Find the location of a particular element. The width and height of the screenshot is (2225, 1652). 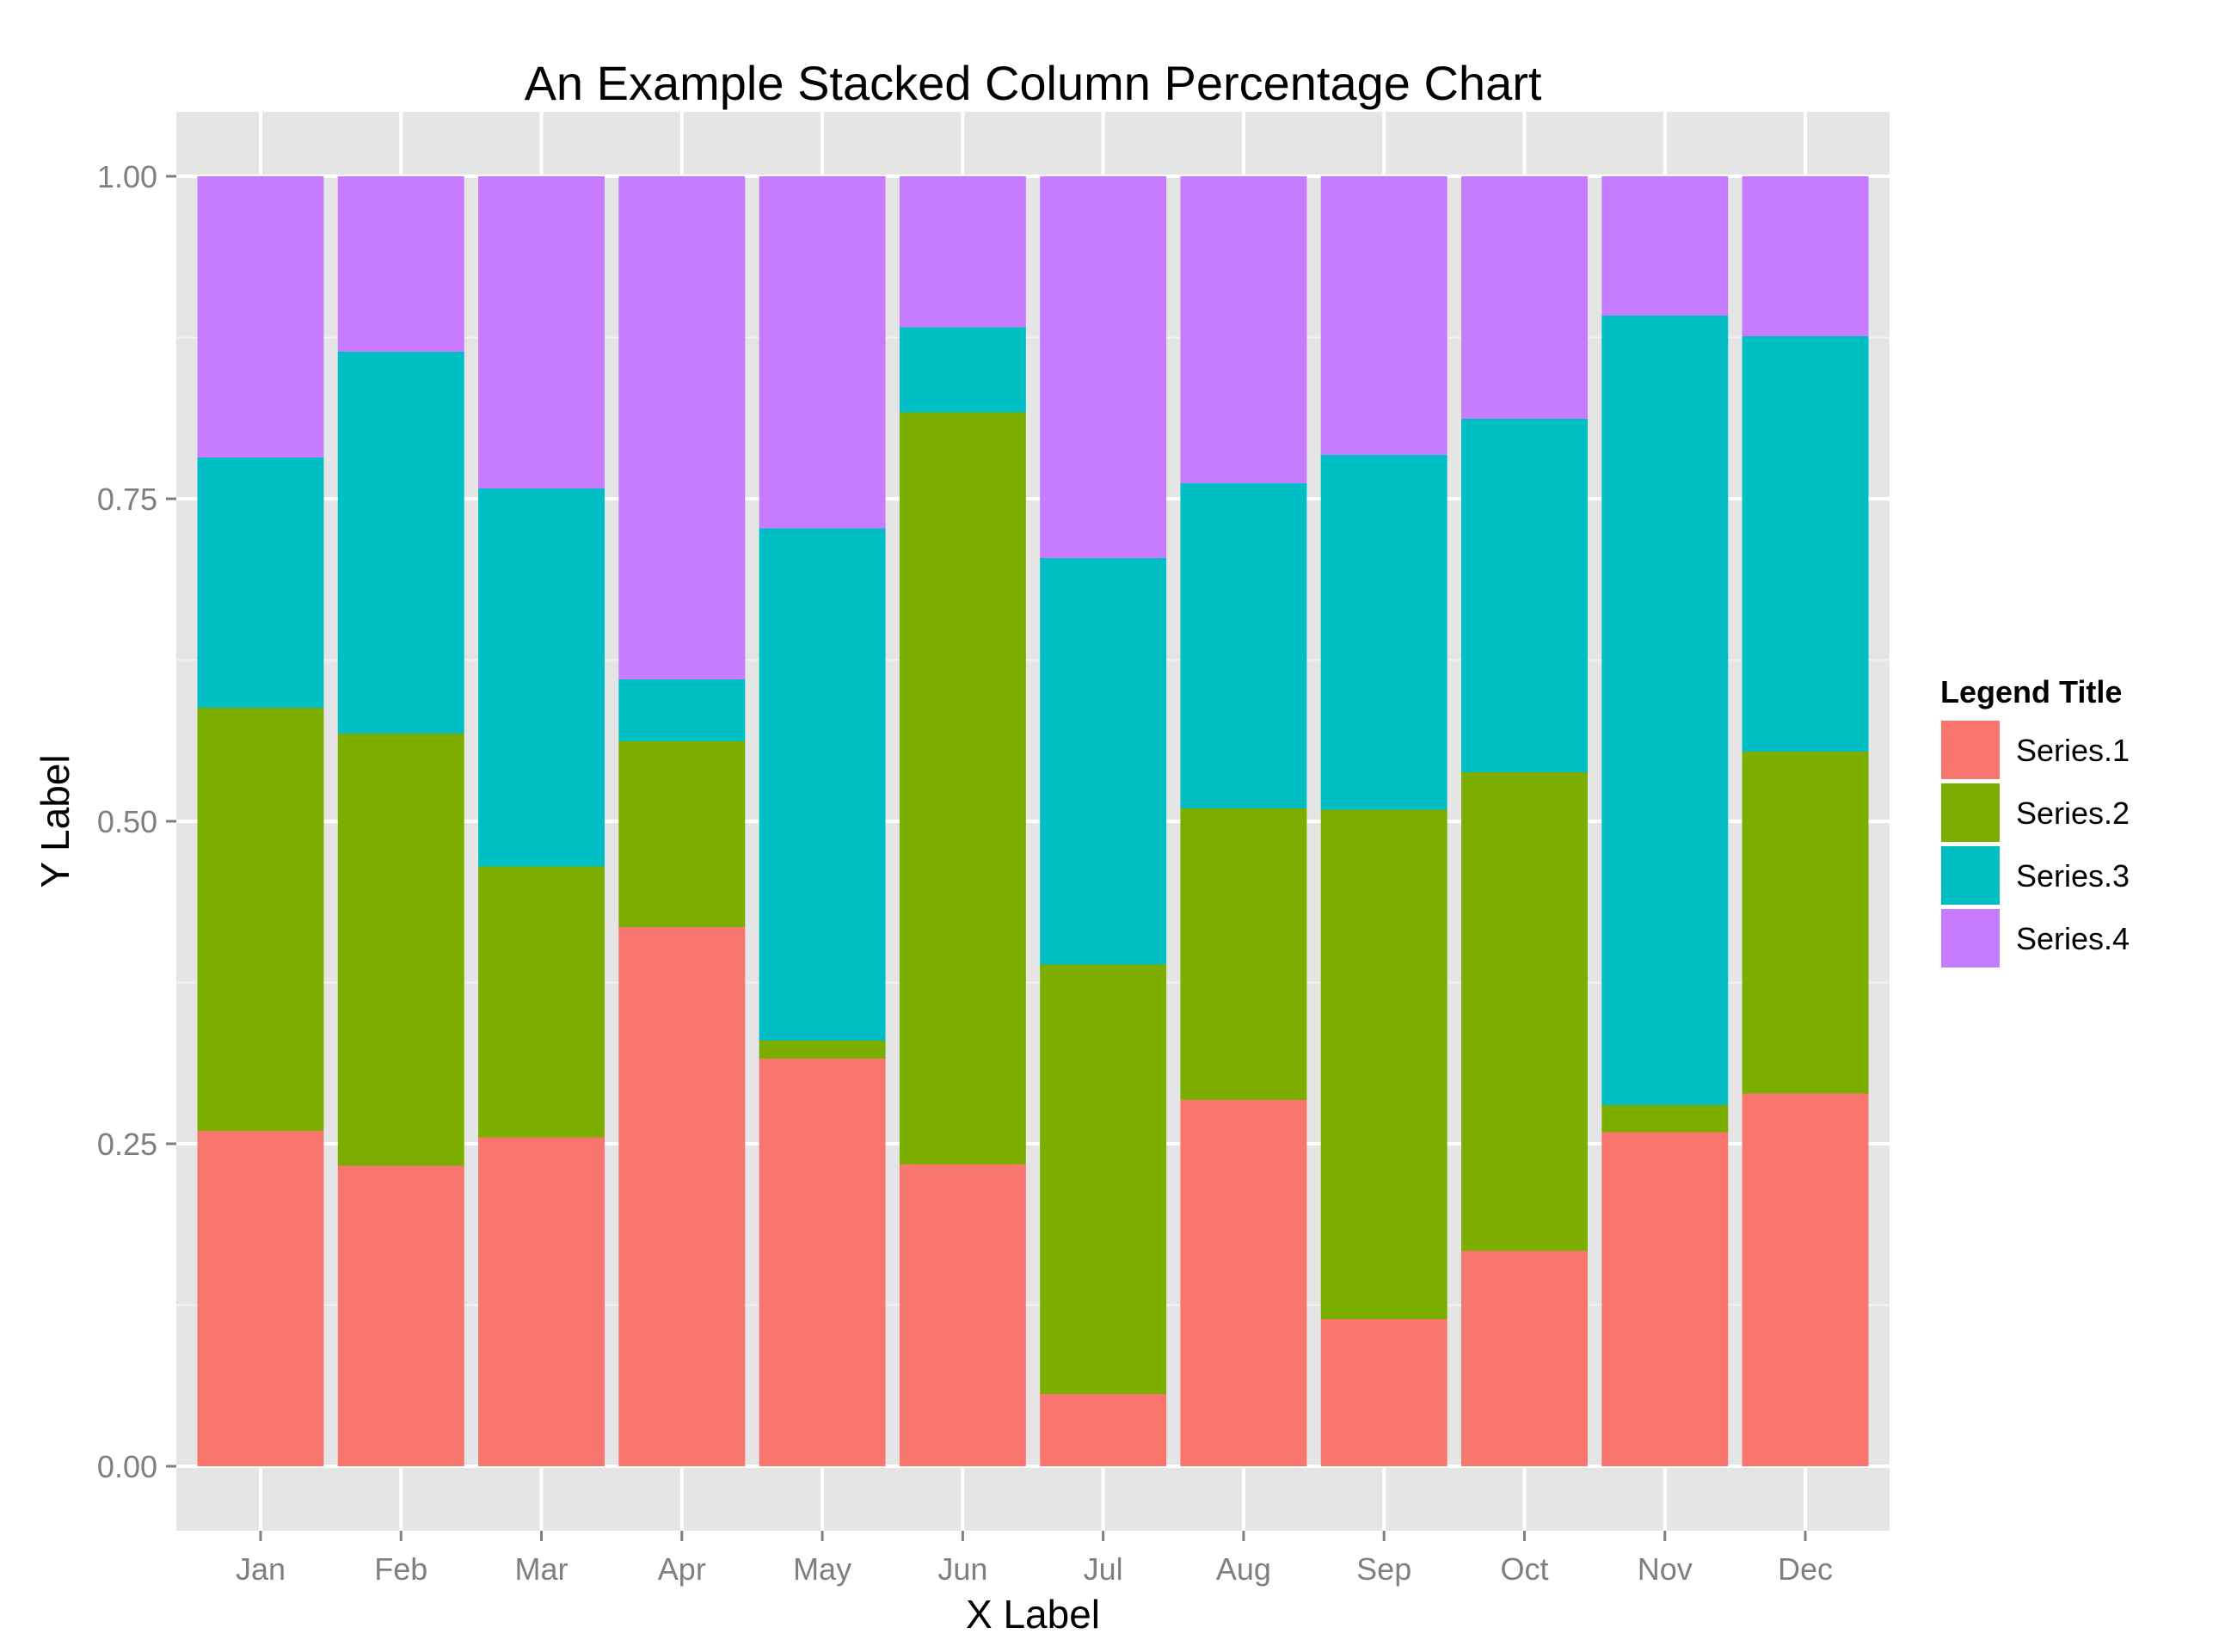

y-tick-label: 0.00 is located at coordinates (127, 1466).